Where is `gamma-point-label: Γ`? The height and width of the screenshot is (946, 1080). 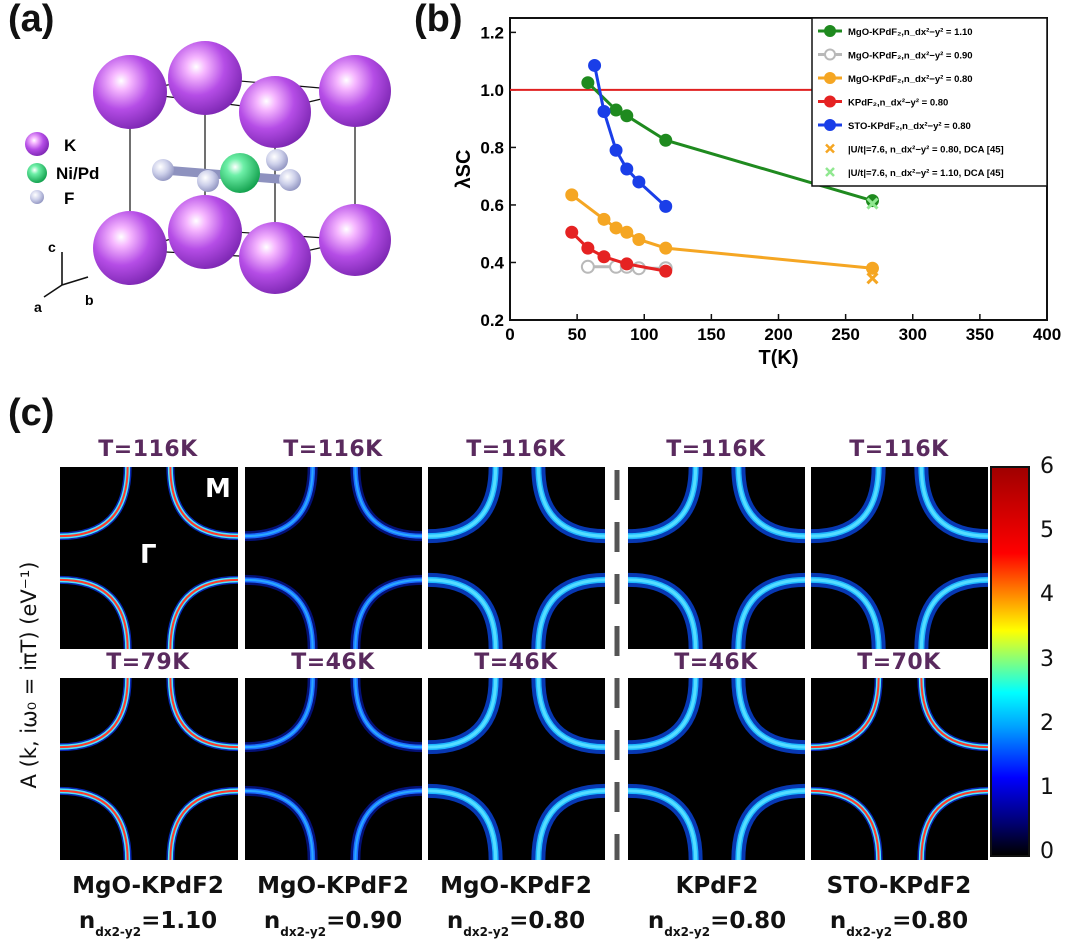
gamma-point-label: Γ is located at coordinates (148, 555).